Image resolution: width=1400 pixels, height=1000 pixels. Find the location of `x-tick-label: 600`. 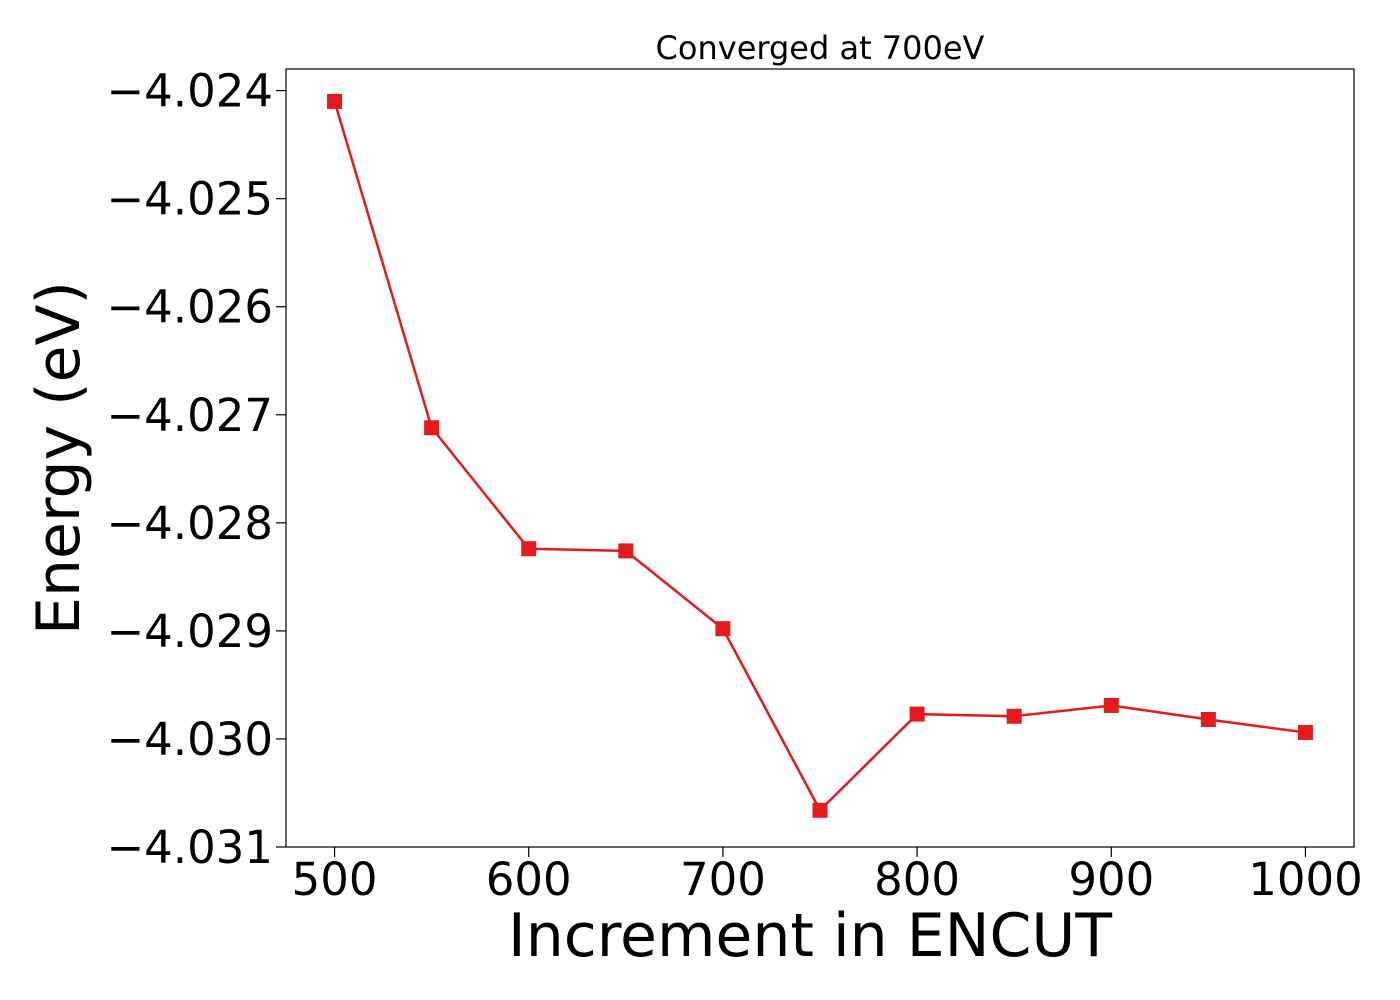

x-tick-label: 600 is located at coordinates (529, 879).